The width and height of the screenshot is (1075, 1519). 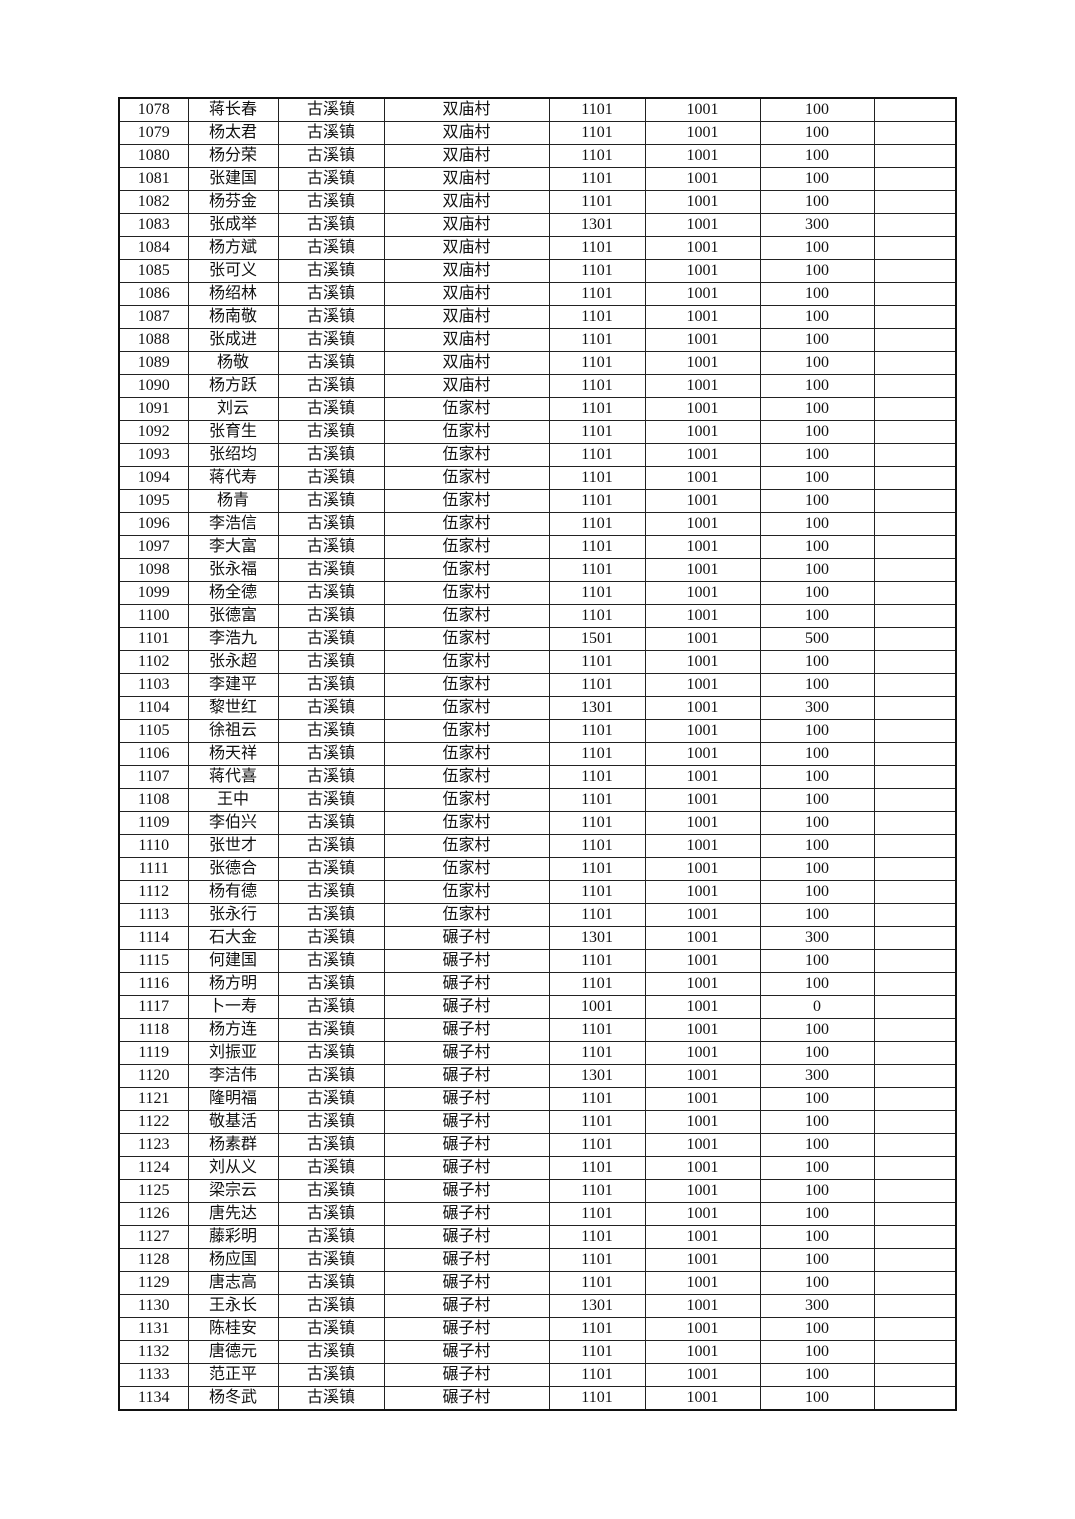 I want to click on cell-row-number: 1090, so click(x=153, y=386).